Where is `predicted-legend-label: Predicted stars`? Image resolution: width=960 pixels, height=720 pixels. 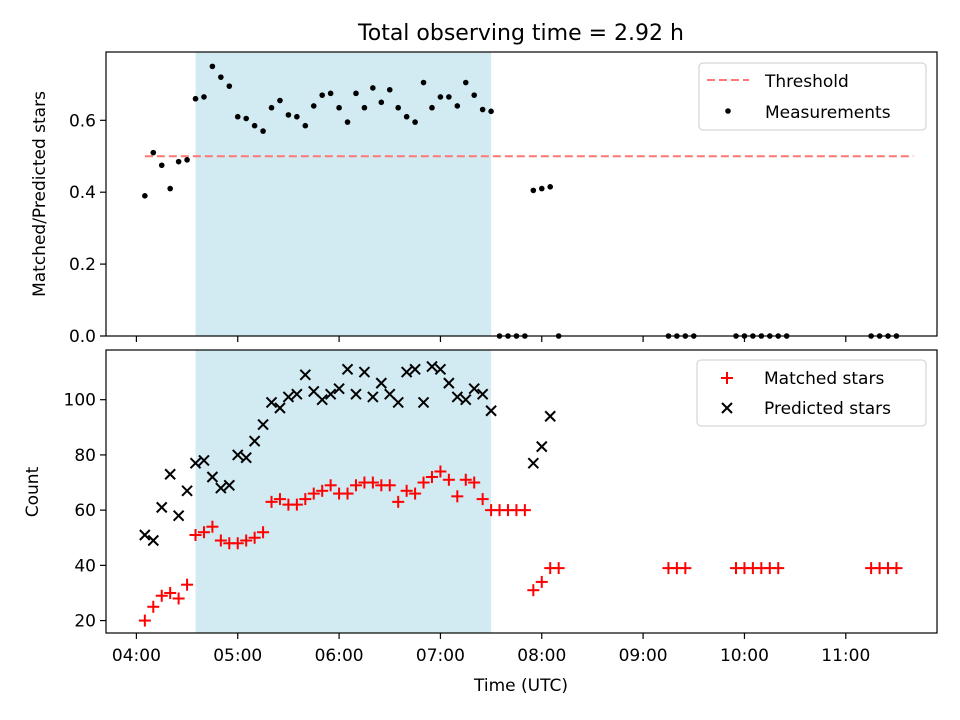 predicted-legend-label: Predicted stars is located at coordinates (827, 409).